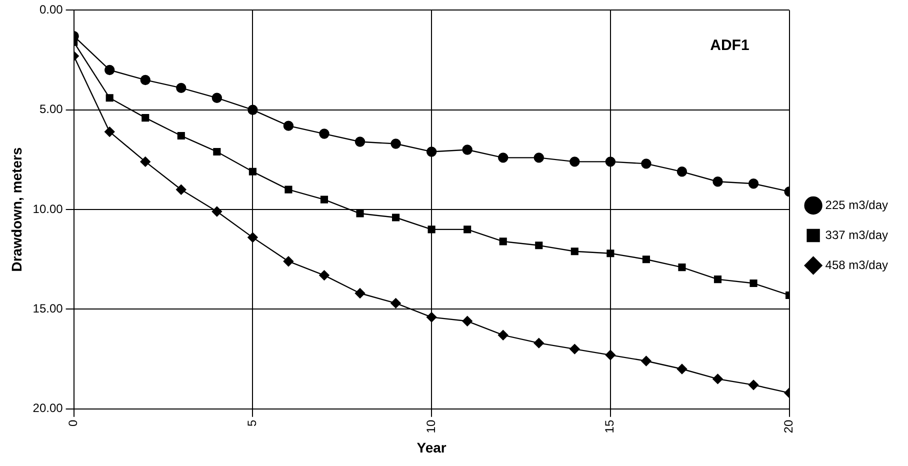 Image resolution: width=908 pixels, height=466 pixels. I want to click on x-tick-label: 15, so click(609, 427).